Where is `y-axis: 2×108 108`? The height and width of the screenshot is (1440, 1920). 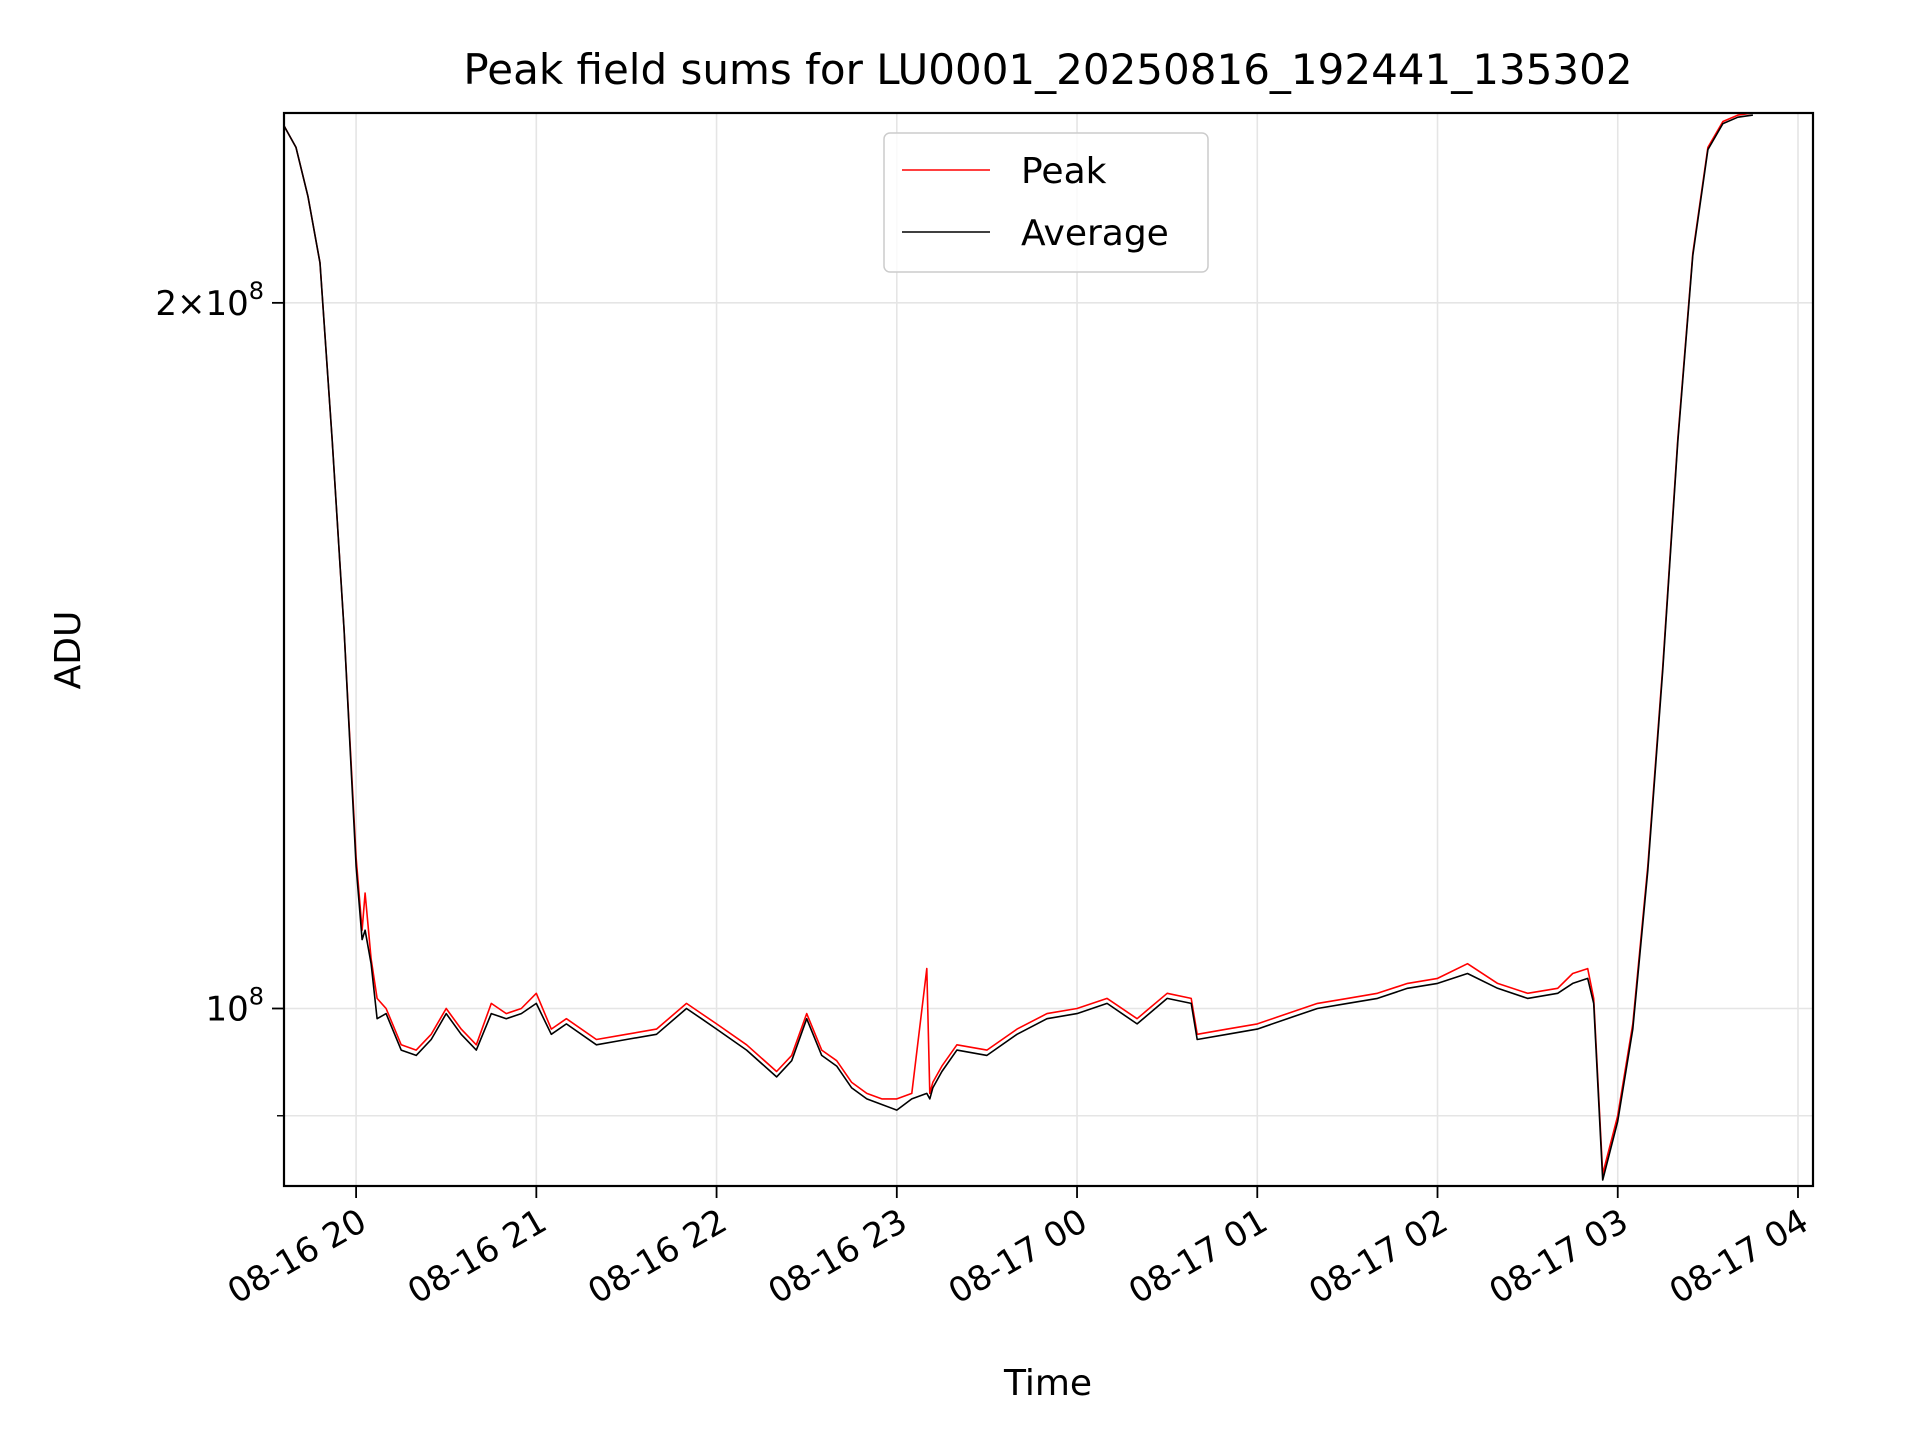
y-axis: 2×108 108 is located at coordinates (219, 697).